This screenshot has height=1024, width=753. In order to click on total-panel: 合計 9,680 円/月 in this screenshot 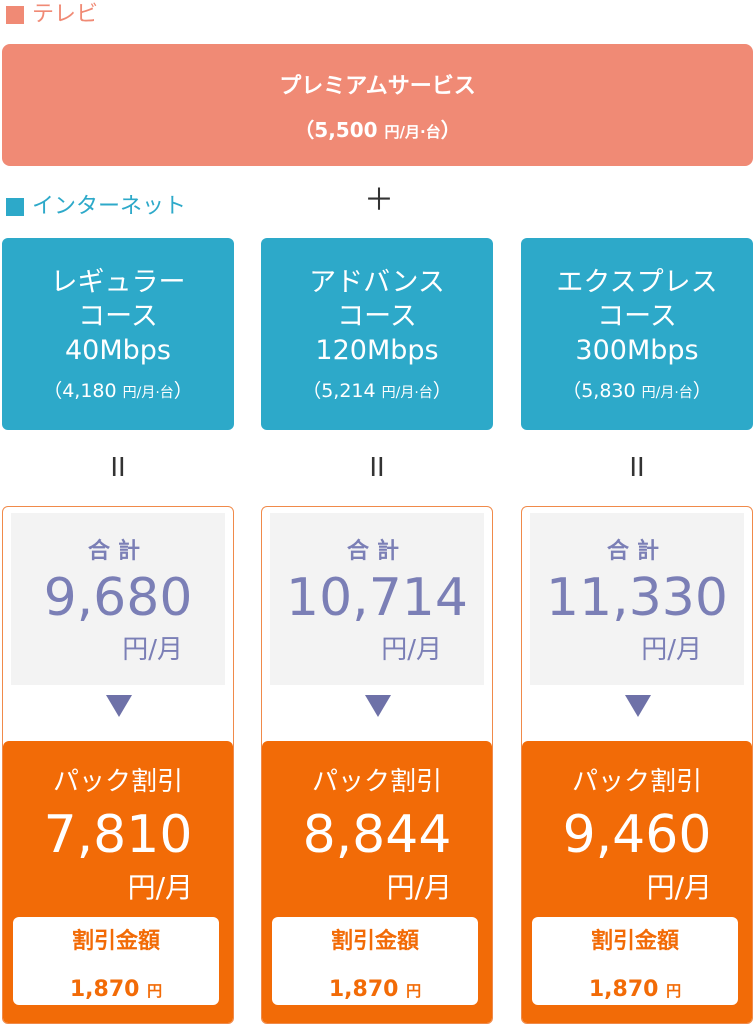, I will do `click(118, 599)`.